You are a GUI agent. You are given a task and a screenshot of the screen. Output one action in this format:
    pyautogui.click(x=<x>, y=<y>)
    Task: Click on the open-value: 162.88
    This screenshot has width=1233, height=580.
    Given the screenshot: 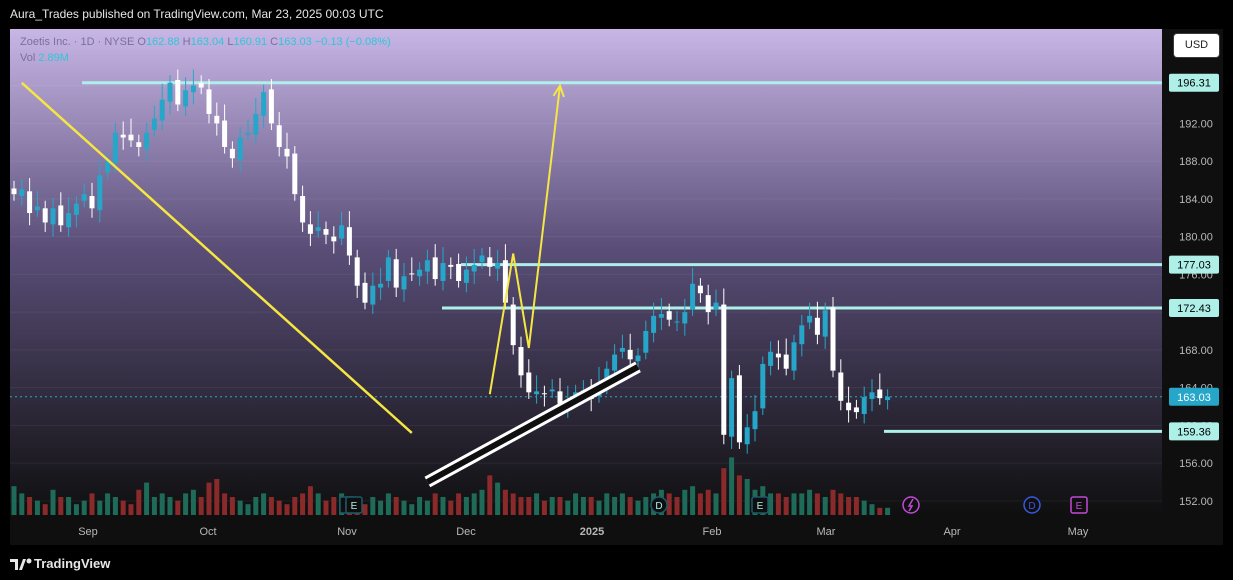 What is the action you would take?
    pyautogui.click(x=162, y=42)
    